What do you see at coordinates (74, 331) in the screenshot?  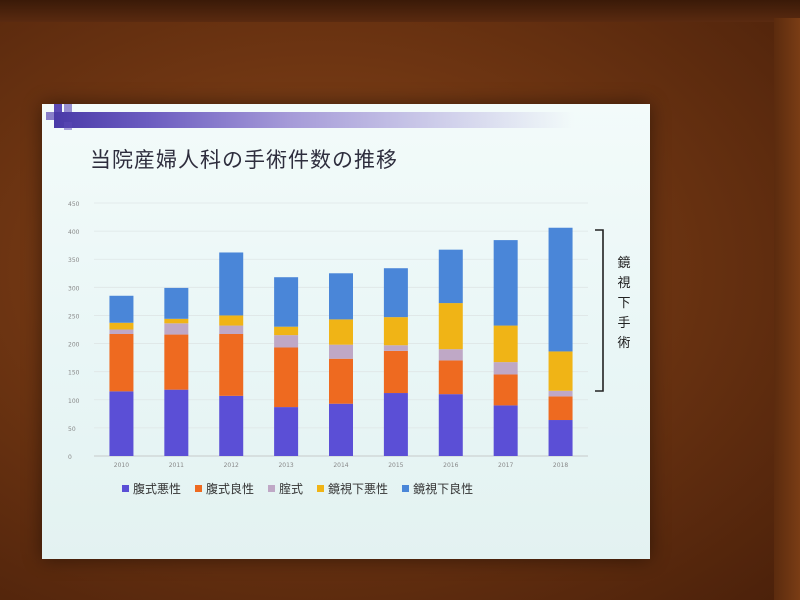 I see `y-tick-labels: 0 50 100 150 200 250 300 350 400 450` at bounding box center [74, 331].